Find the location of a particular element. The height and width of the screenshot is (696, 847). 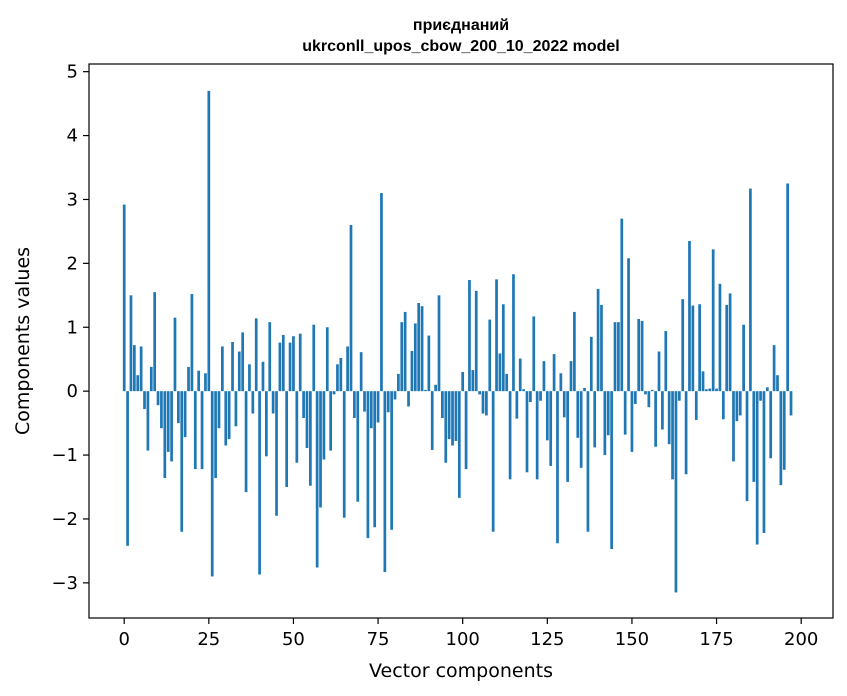

x-tick-label: 150 is located at coordinates (632, 639).